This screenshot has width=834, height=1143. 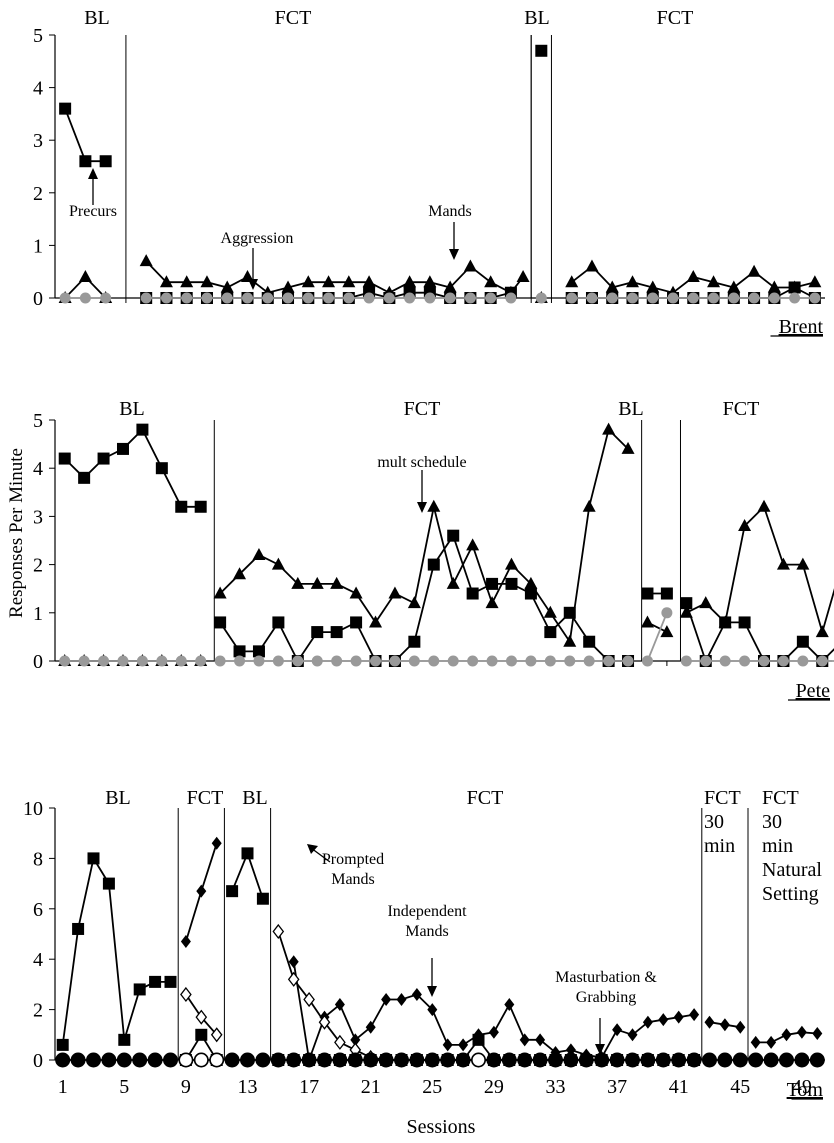 What do you see at coordinates (93, 211) in the screenshot?
I see `annotation-line: Precurs` at bounding box center [93, 211].